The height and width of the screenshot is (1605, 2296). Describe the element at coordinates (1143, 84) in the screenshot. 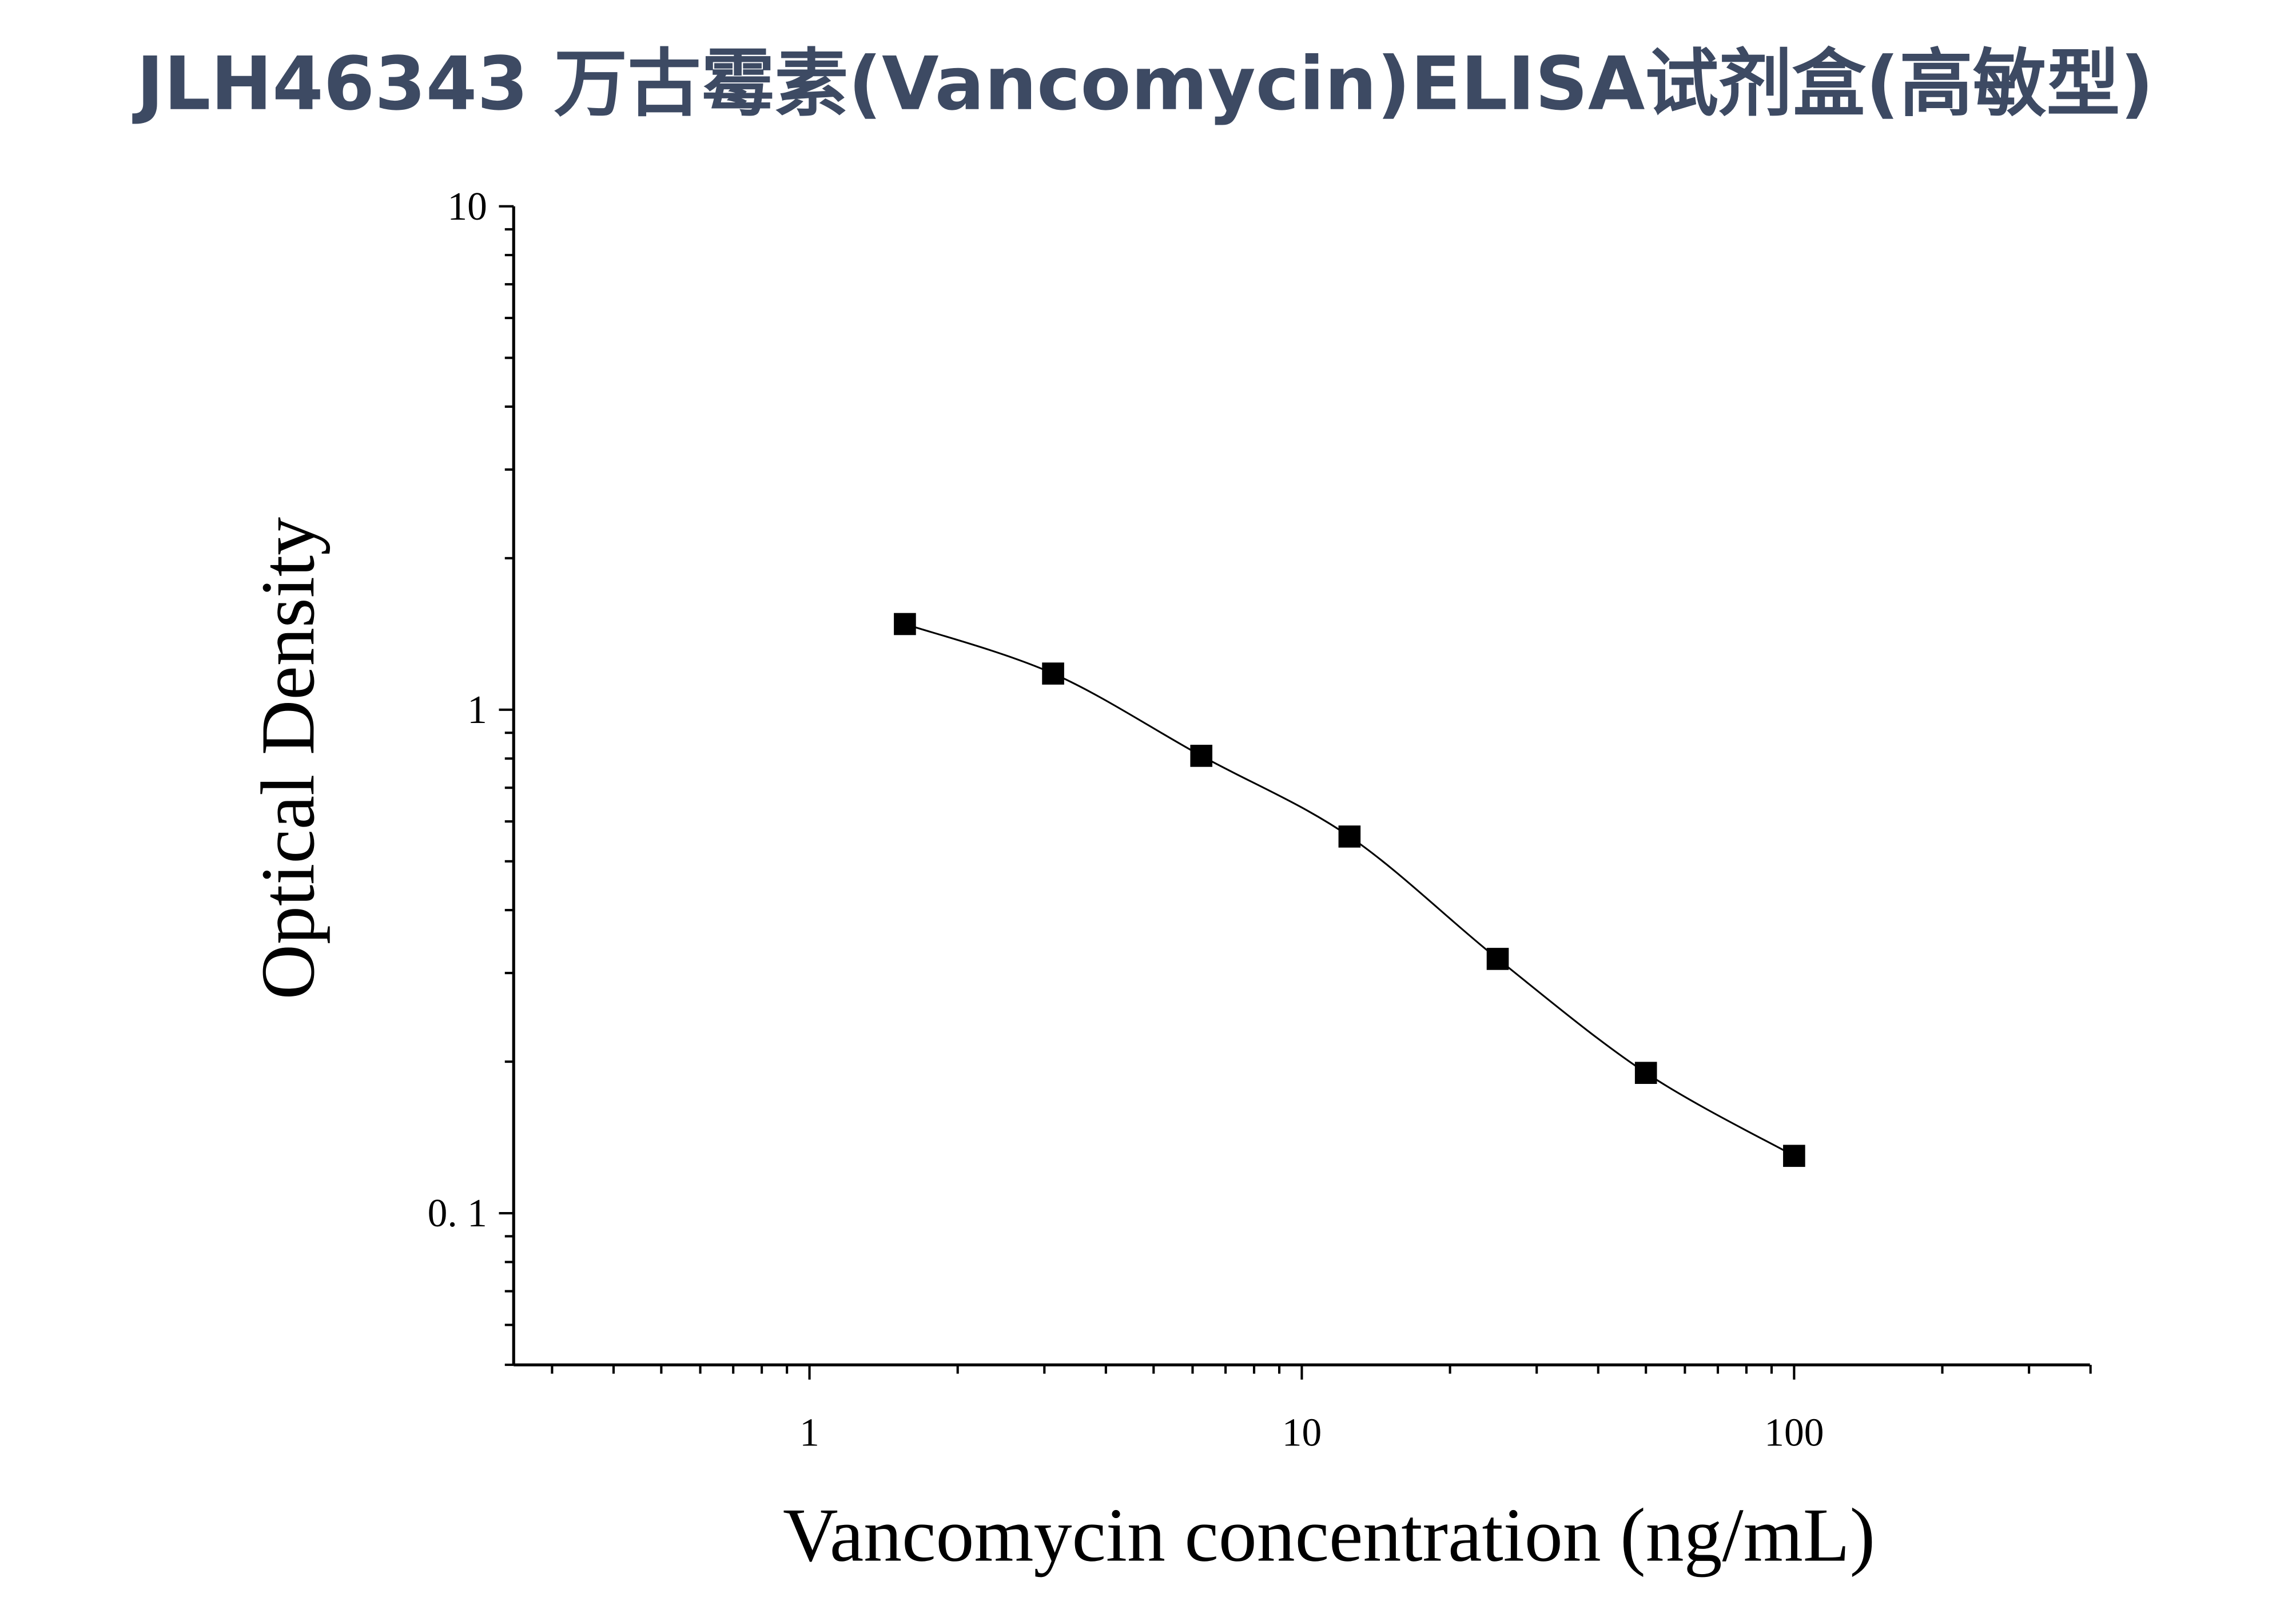

I see `chart-title: JLH46343 万古霉素(Vancomycin)ELISA试剂盒(高敏型)` at that location.